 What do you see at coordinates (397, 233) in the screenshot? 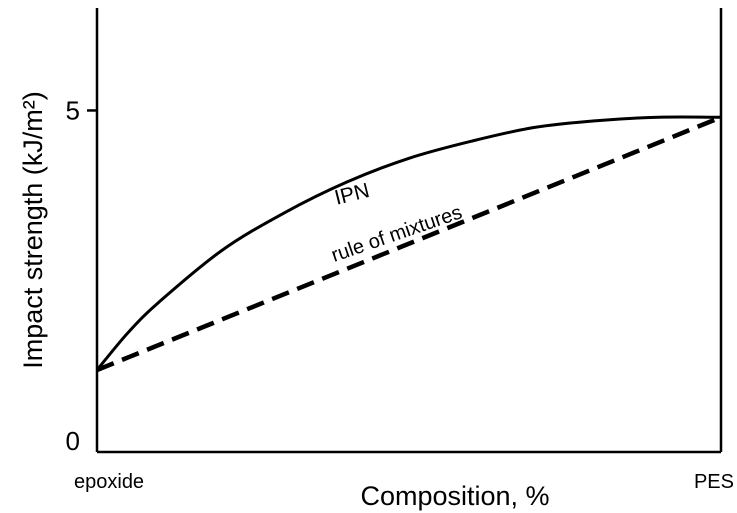
I see `series-label-rule-of-mixtures: rule of mixtures` at bounding box center [397, 233].